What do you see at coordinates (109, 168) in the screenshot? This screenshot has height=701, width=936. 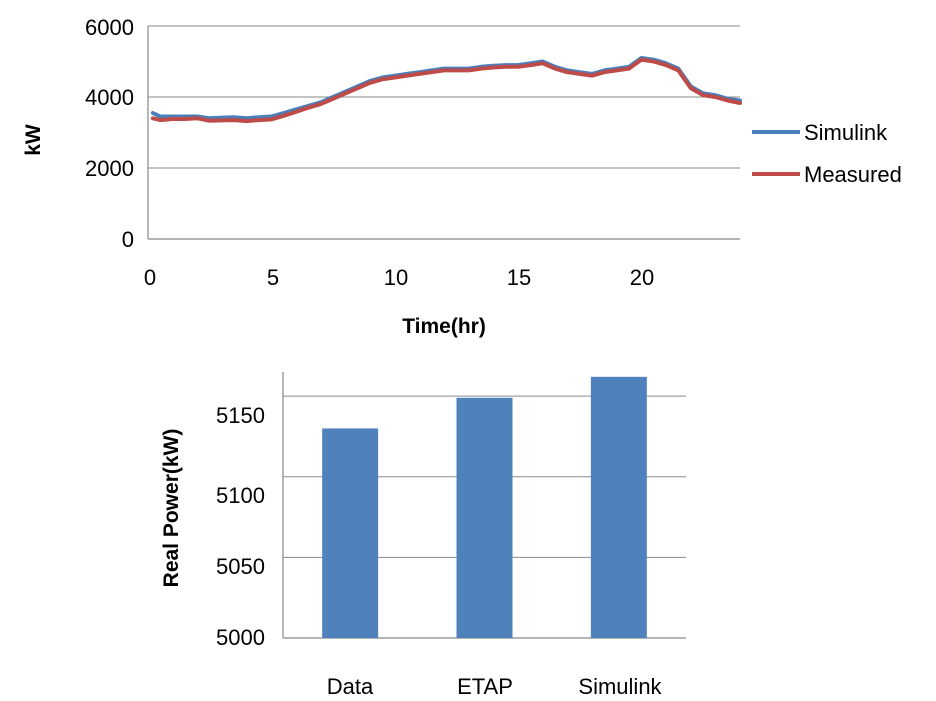 I see `line-y-tick-label: 2000` at bounding box center [109, 168].